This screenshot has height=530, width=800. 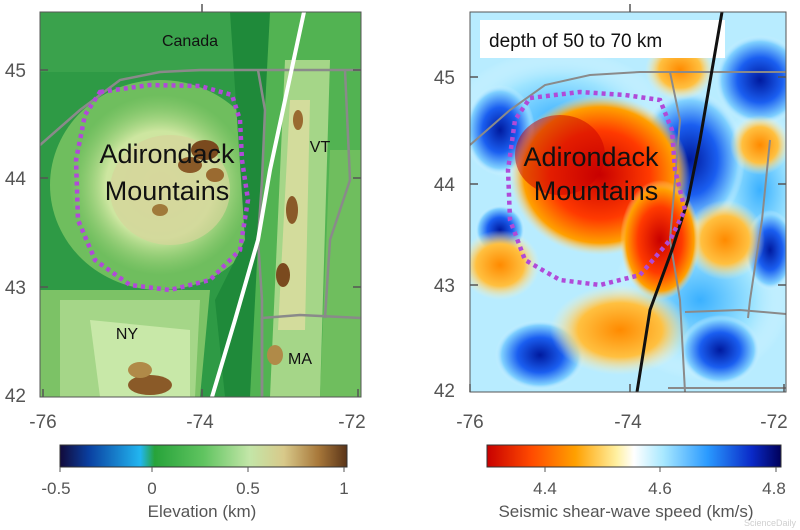 What do you see at coordinates (202, 511) in the screenshot?
I see `colorbar-label: Elevation (km)` at bounding box center [202, 511].